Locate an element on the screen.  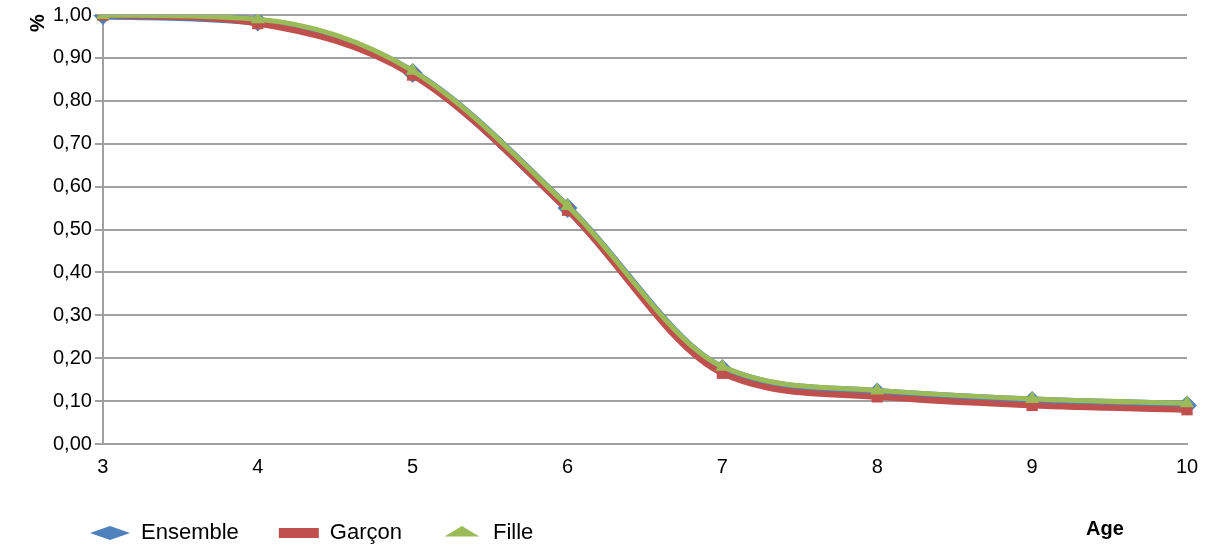
y-tick-label: 0,10 is located at coordinates (72, 399).